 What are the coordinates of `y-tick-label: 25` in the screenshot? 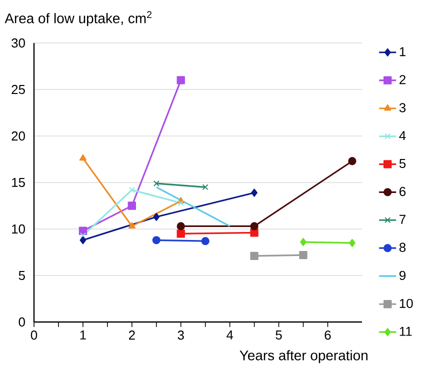 It's located at (18, 89).